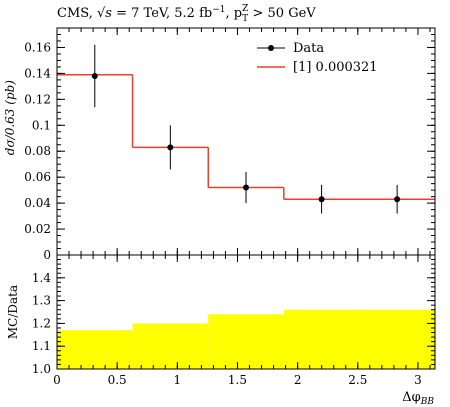  What do you see at coordinates (37, 177) in the screenshot?
I see `main-y-tick-label: 0.06` at bounding box center [37, 177].